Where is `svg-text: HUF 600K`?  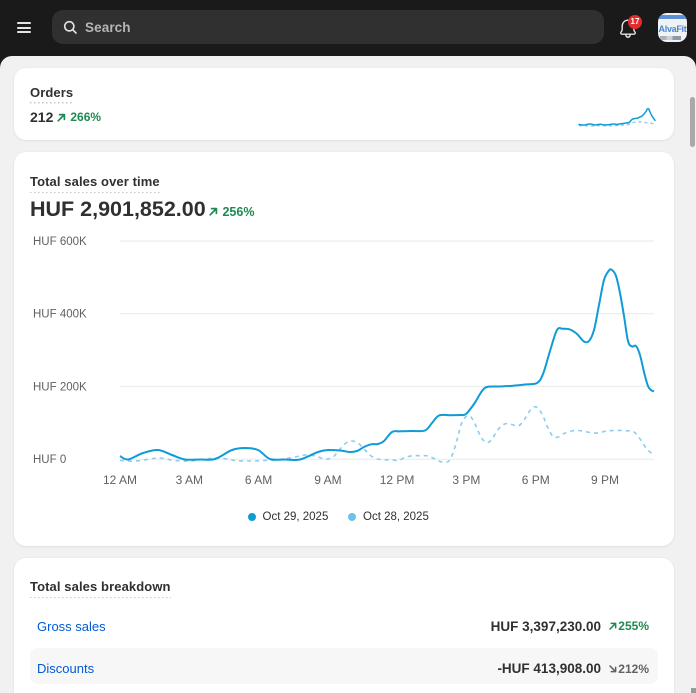 svg-text: HUF 600K is located at coordinates (60, 242).